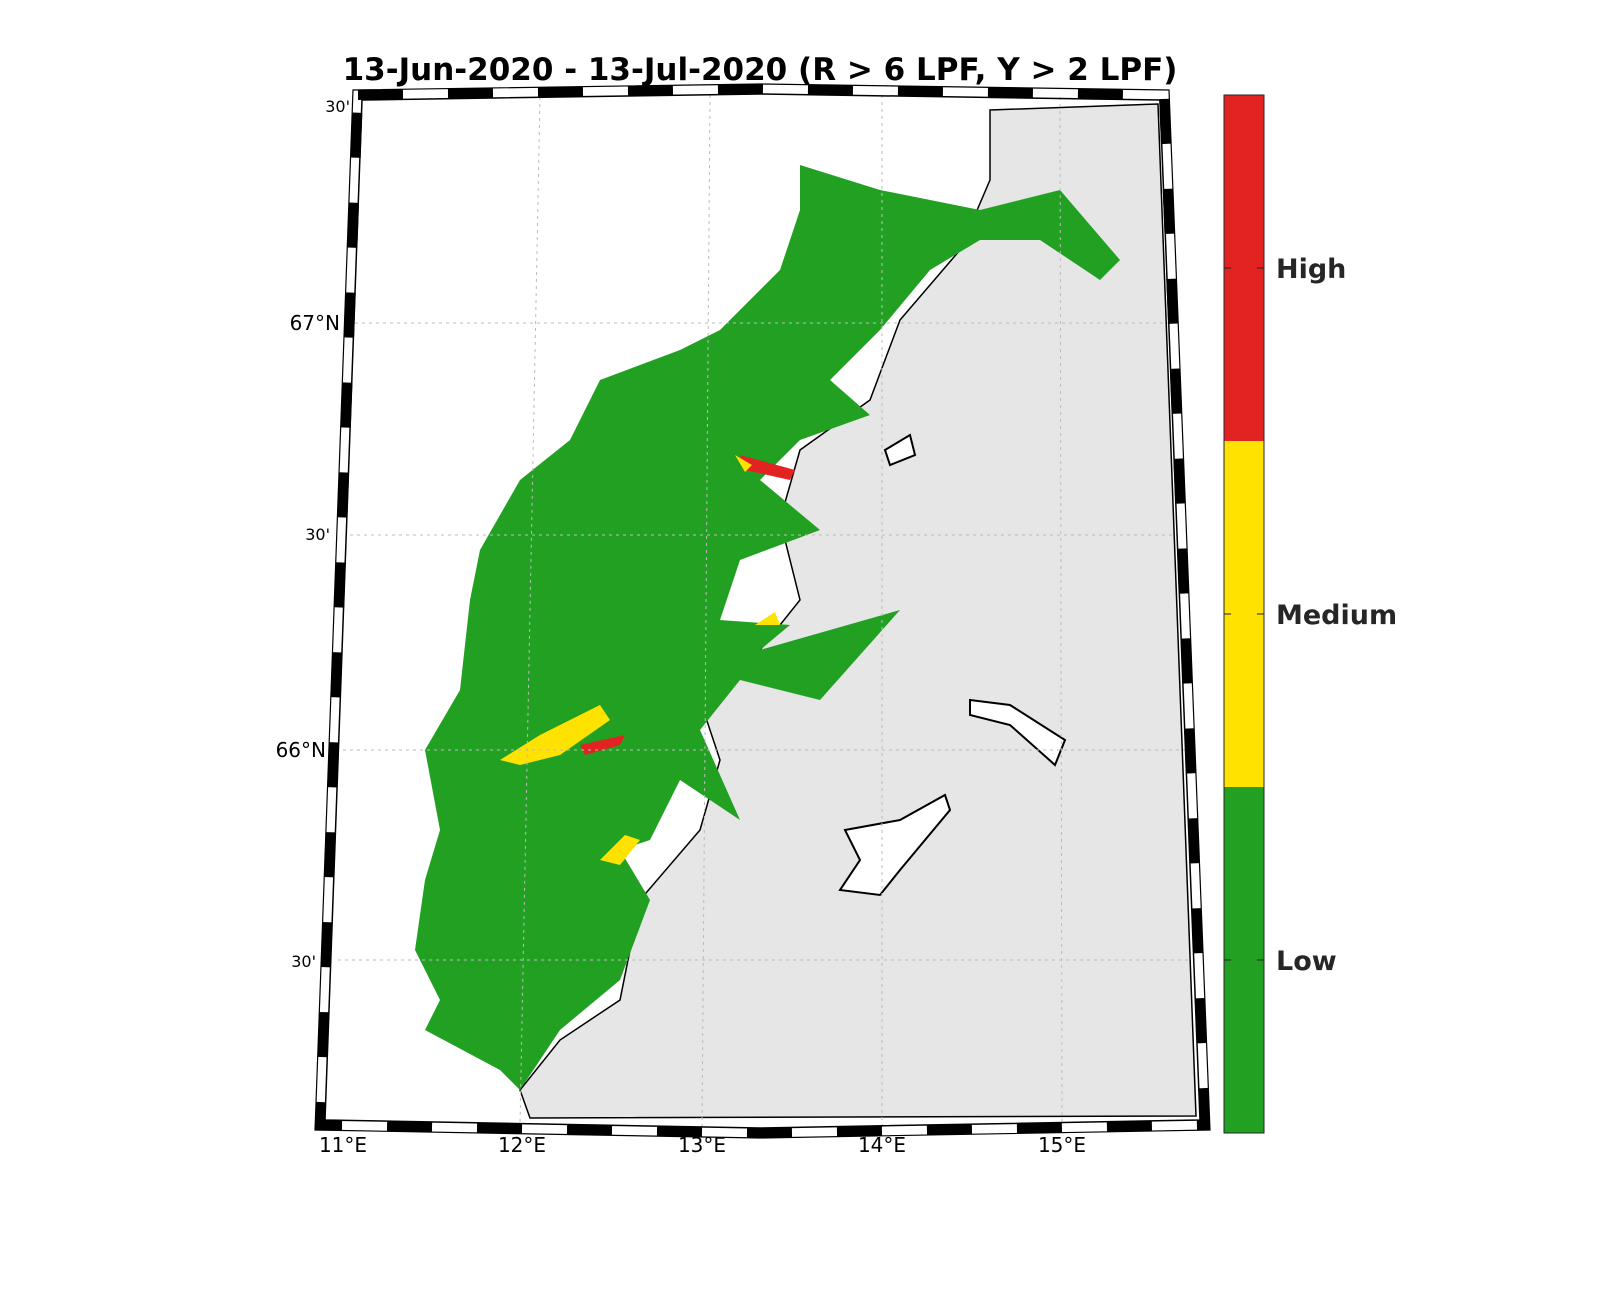 Image resolution: width=1606 pixels, height=1306 pixels. Describe the element at coordinates (343, 1145) in the screenshot. I see `lon-label: 11°E` at that location.